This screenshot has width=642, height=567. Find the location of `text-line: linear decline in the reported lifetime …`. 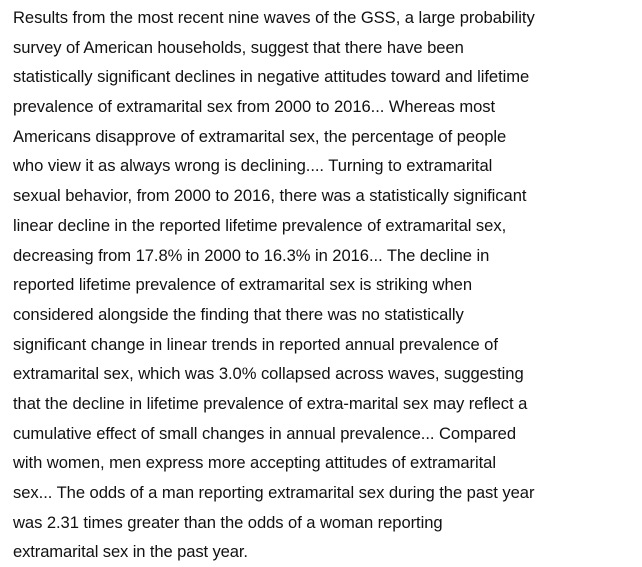

text-line: linear decline in the reported lifetime … is located at coordinates (260, 225).